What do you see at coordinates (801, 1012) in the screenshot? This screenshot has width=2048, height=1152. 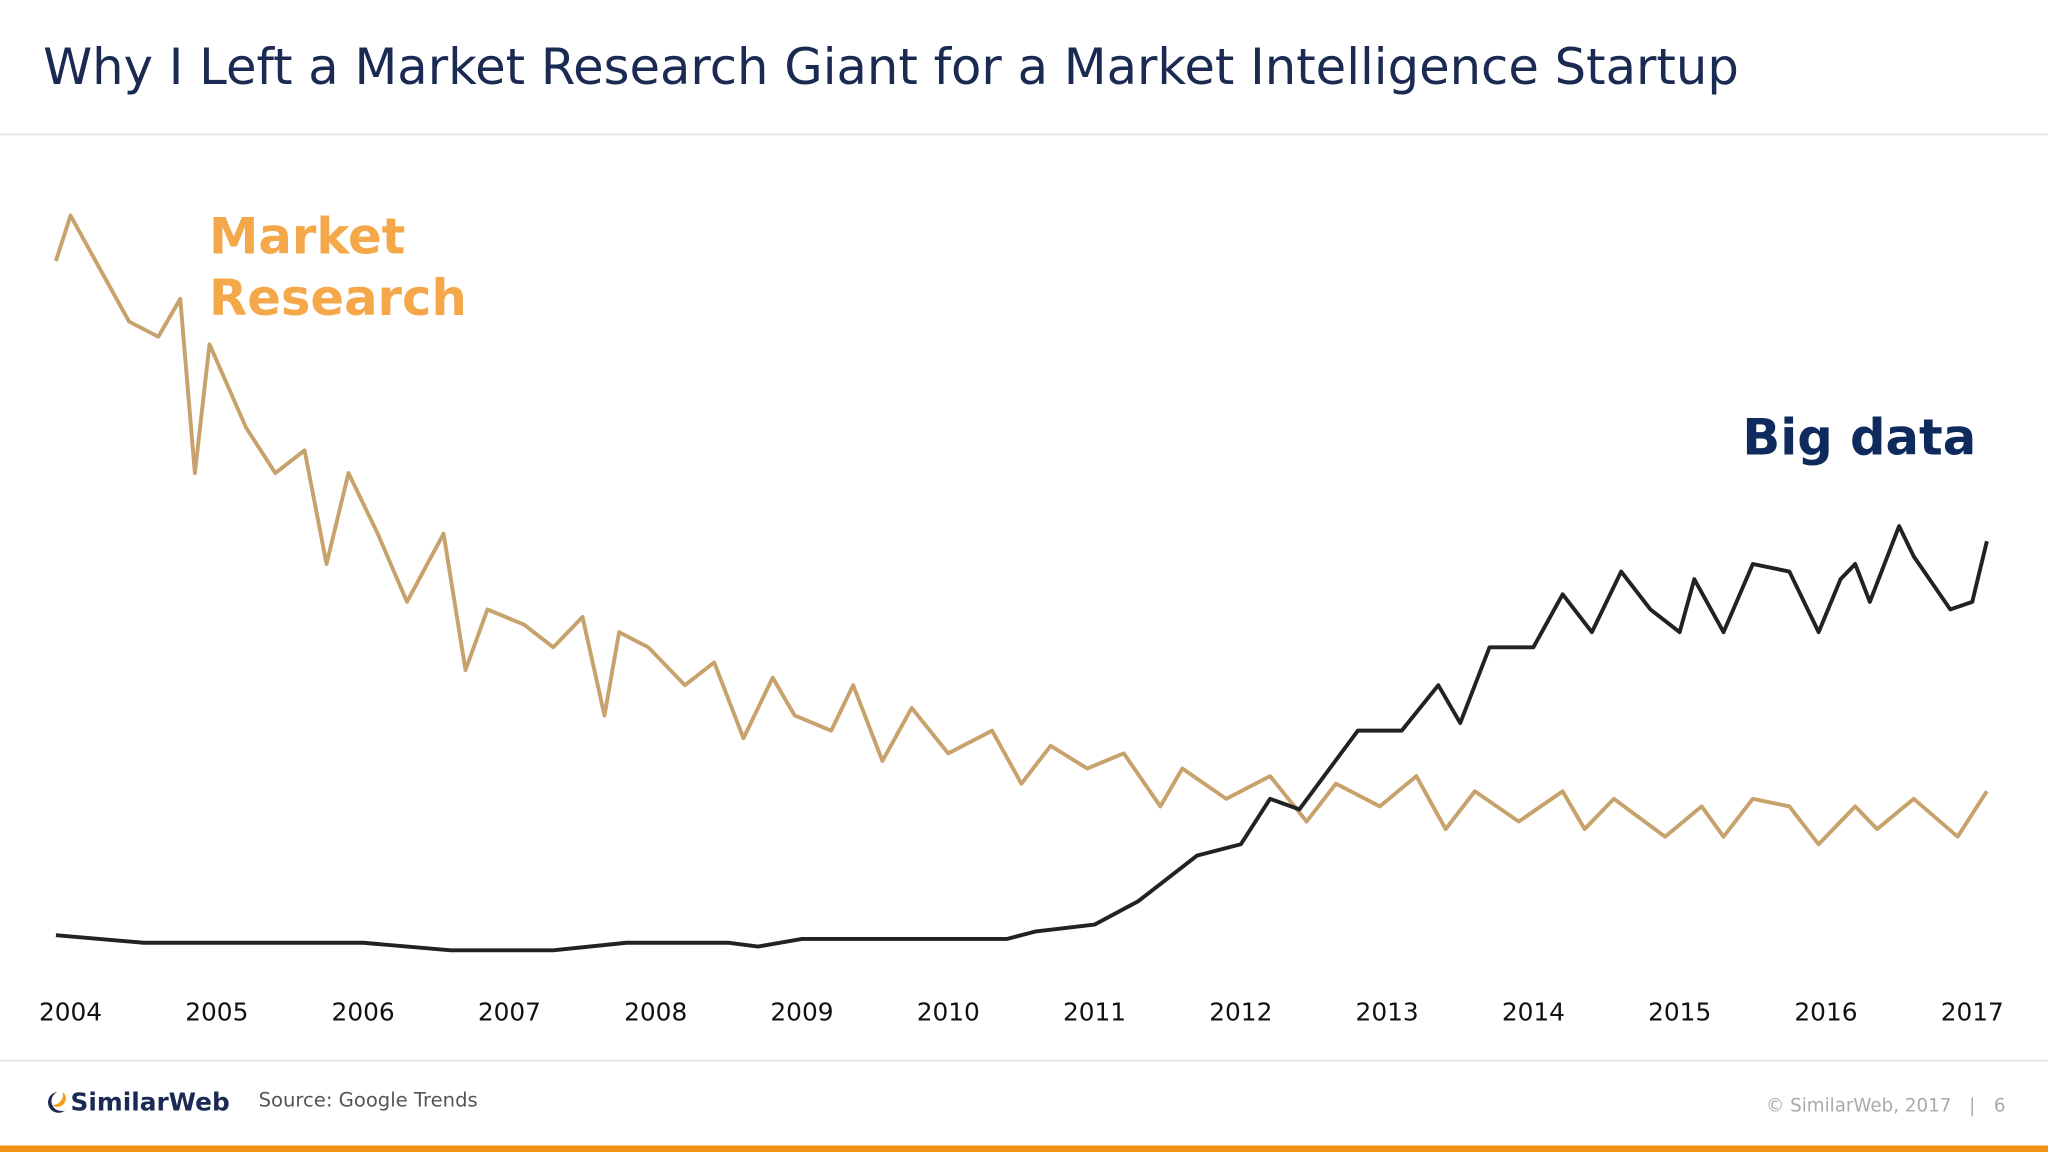 I see `x-tick-label: 2009` at bounding box center [801, 1012].